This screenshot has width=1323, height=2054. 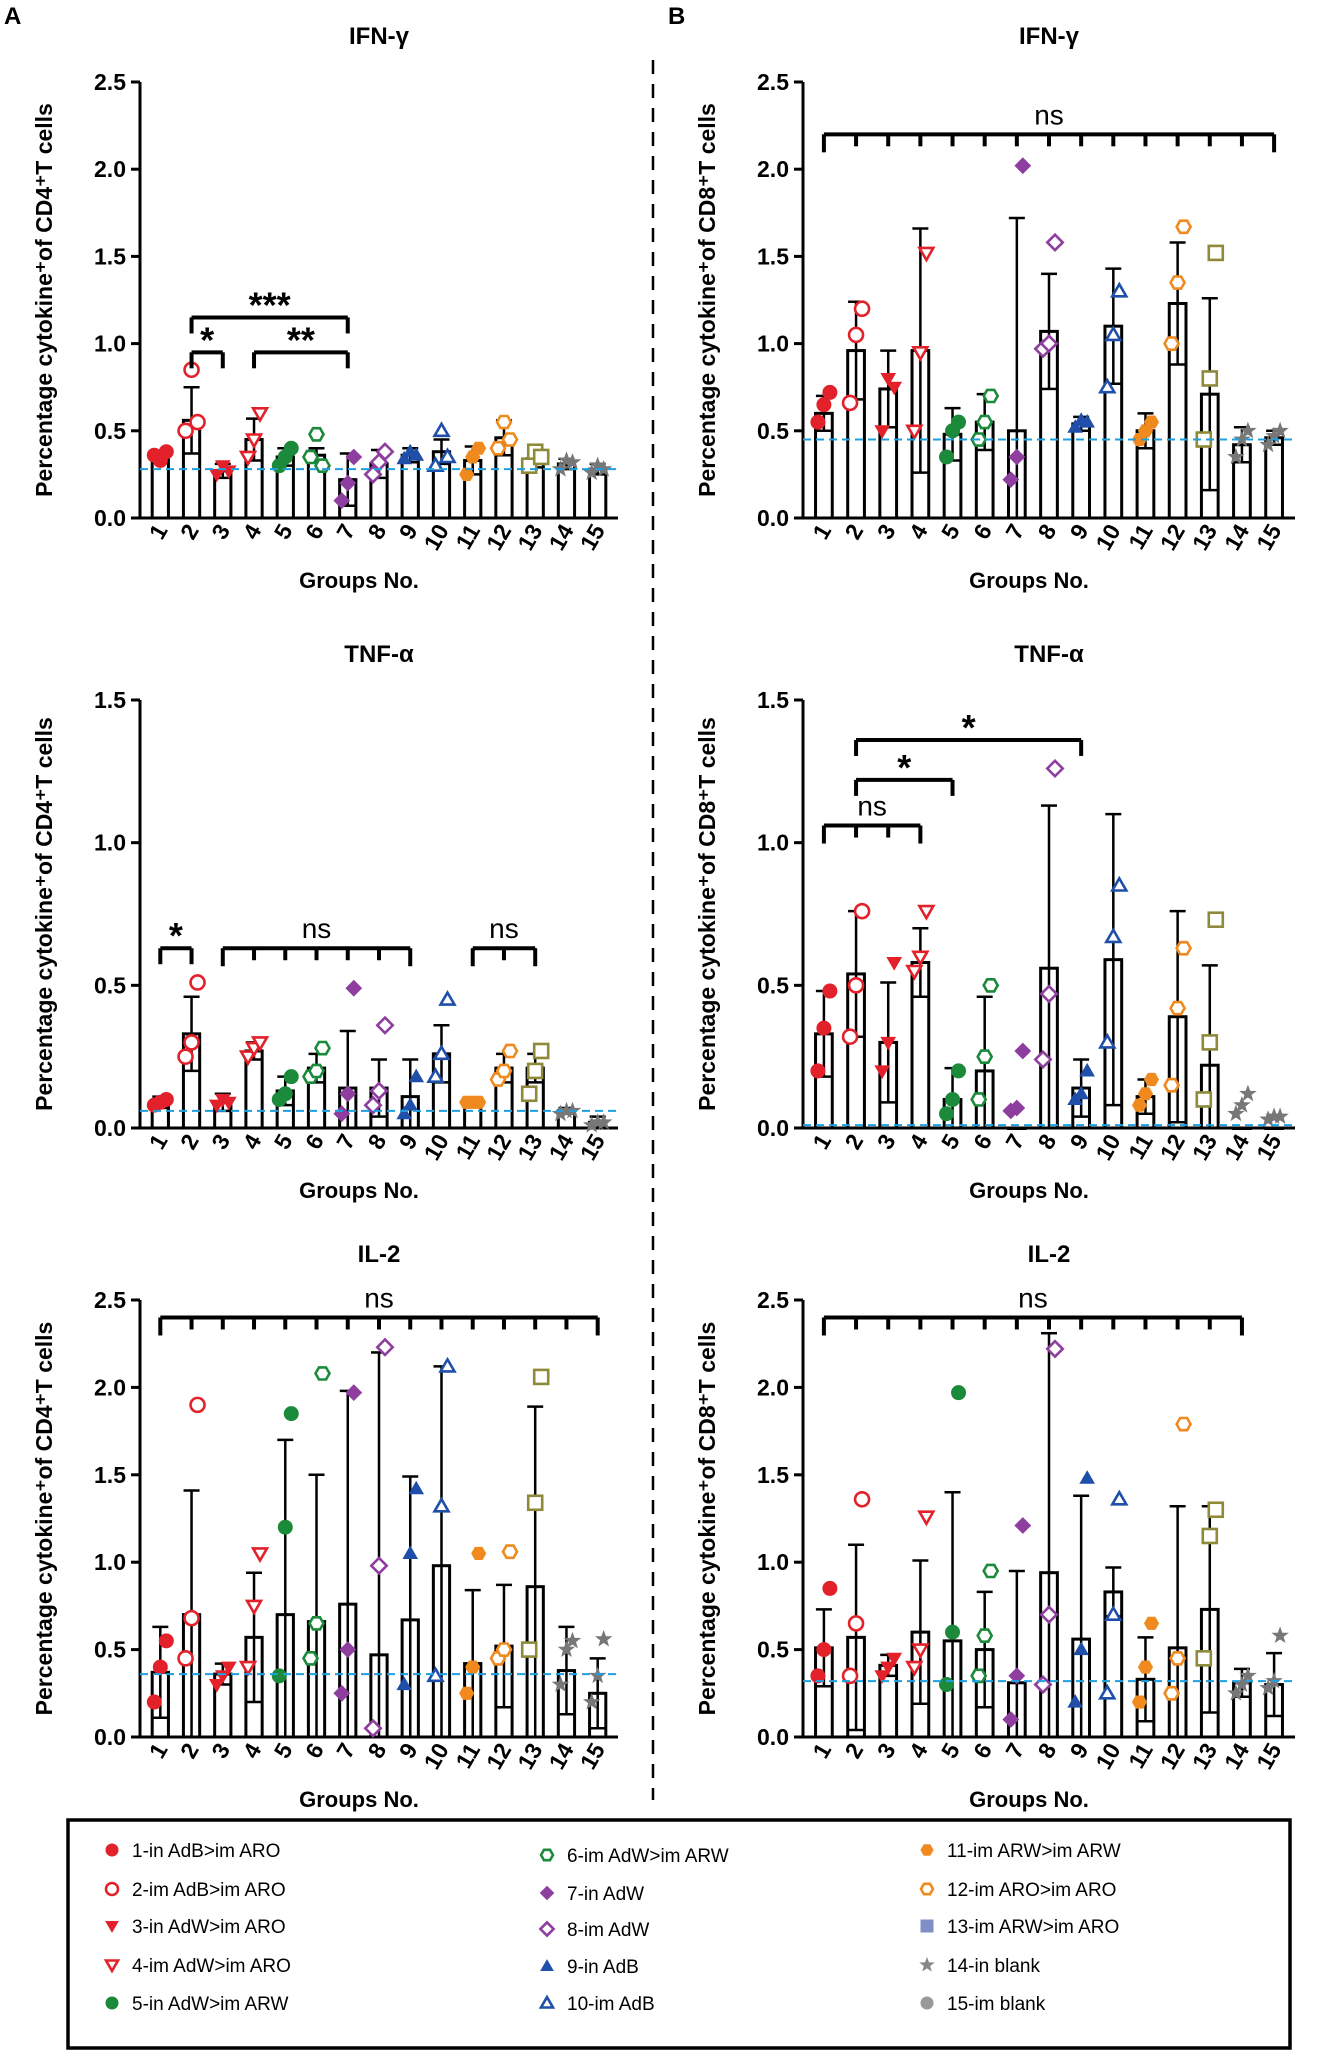 I want to click on y-tick-label: 1.5, so click(x=110, y=1475).